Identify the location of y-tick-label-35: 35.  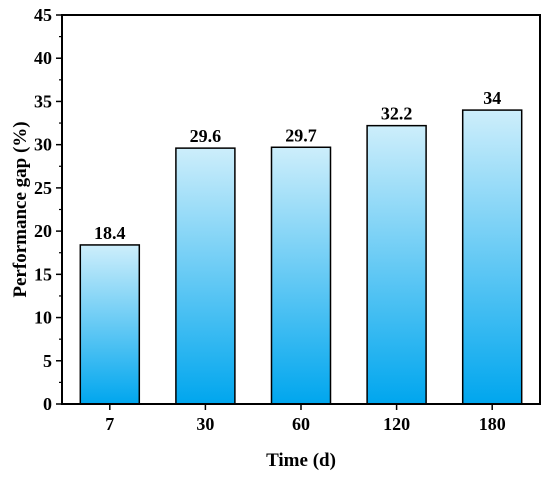
(43, 101).